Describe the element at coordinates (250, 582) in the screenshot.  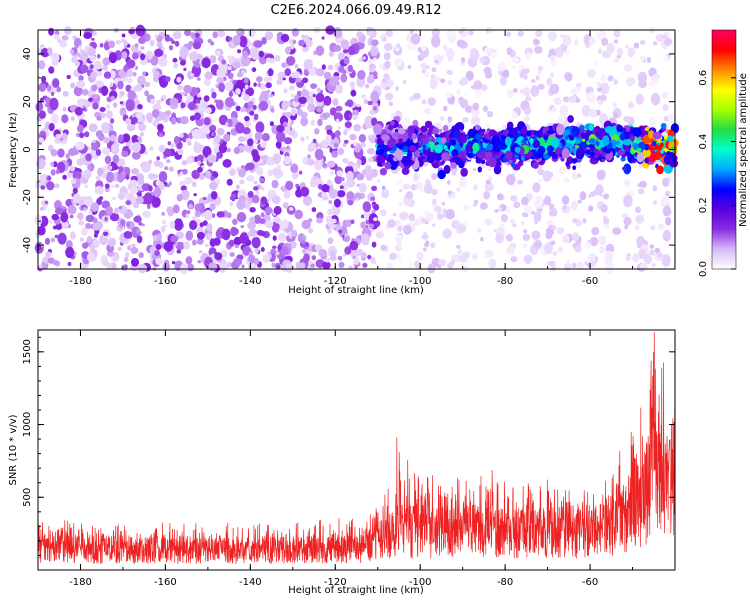
I see `x-tick-label: -140` at that location.